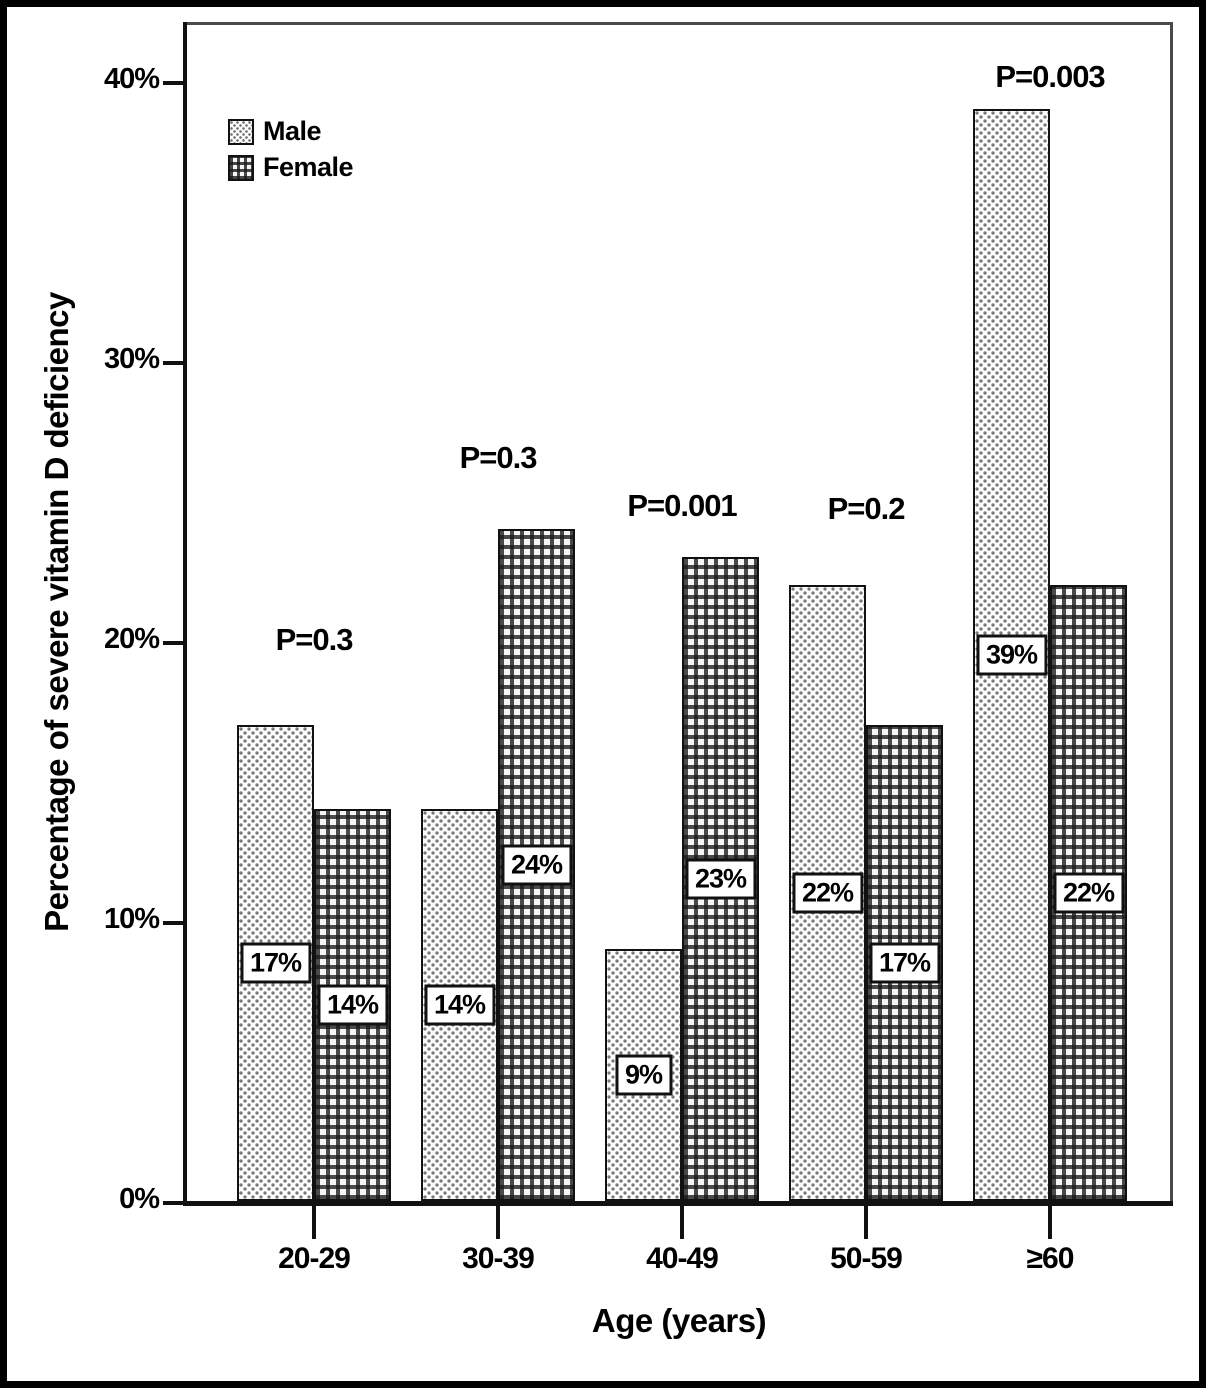  I want to click on value-label-male-30-39: 14%, so click(459, 1005).